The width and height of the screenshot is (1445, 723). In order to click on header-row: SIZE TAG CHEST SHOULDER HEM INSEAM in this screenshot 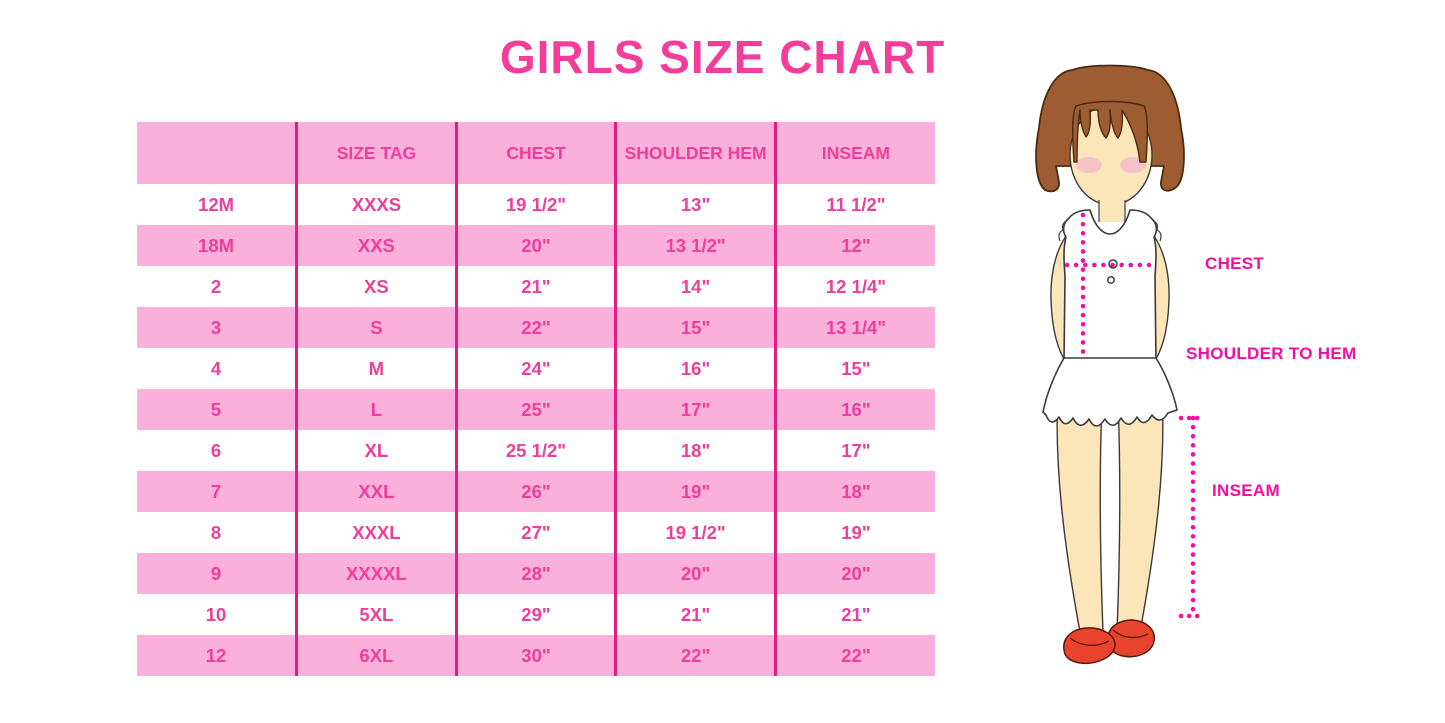, I will do `click(536, 153)`.